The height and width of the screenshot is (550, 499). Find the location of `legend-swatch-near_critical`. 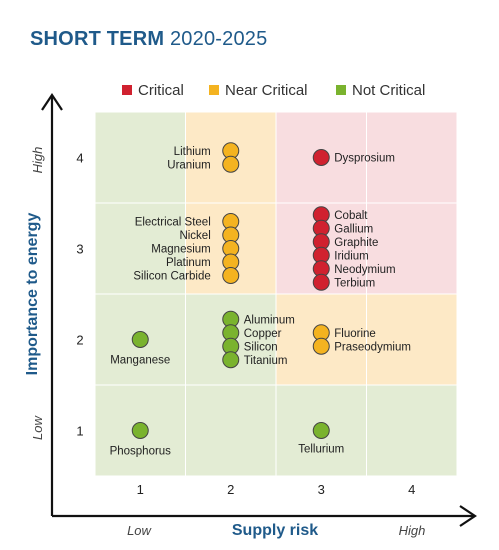

legend-swatch-near_critical is located at coordinates (214, 90).